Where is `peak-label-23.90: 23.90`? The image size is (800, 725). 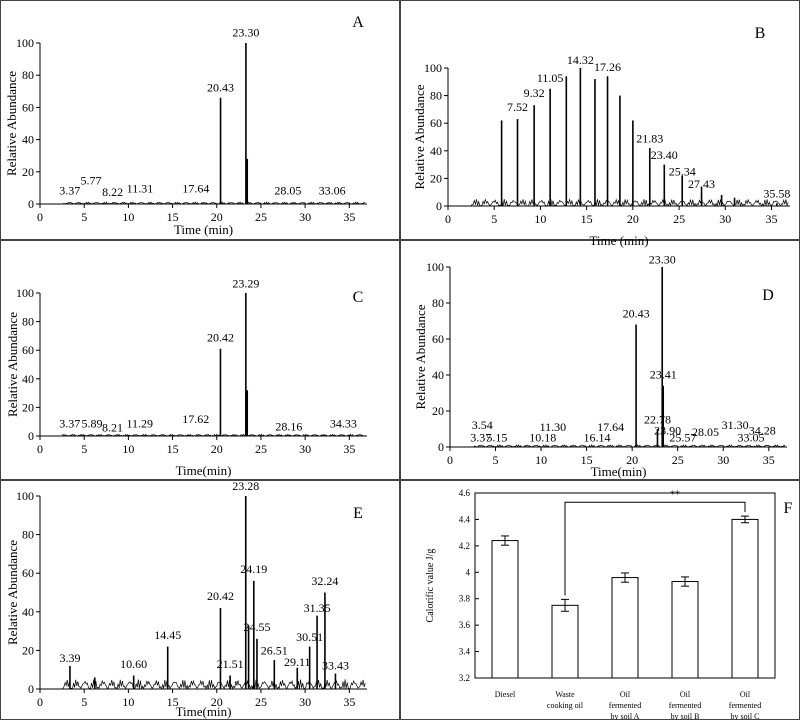
peak-label-23.90: 23.90 is located at coordinates (667, 430).